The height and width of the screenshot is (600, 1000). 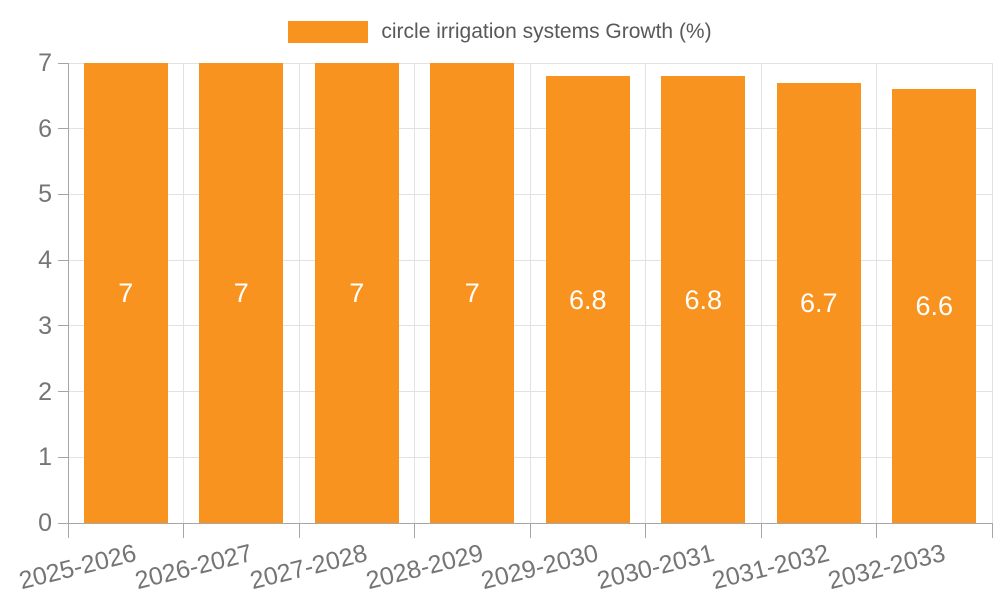 I want to click on y-axis-tick-label: 7, so click(x=45, y=63).